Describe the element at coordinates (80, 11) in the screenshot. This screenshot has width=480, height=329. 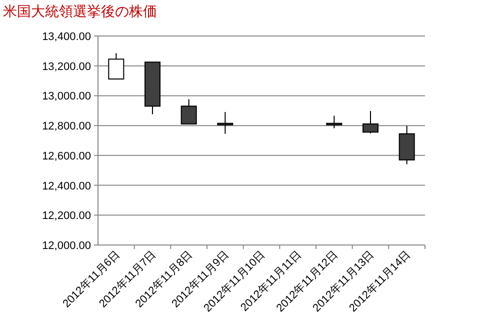
I see `title: 米国大統領選挙後の株価` at that location.